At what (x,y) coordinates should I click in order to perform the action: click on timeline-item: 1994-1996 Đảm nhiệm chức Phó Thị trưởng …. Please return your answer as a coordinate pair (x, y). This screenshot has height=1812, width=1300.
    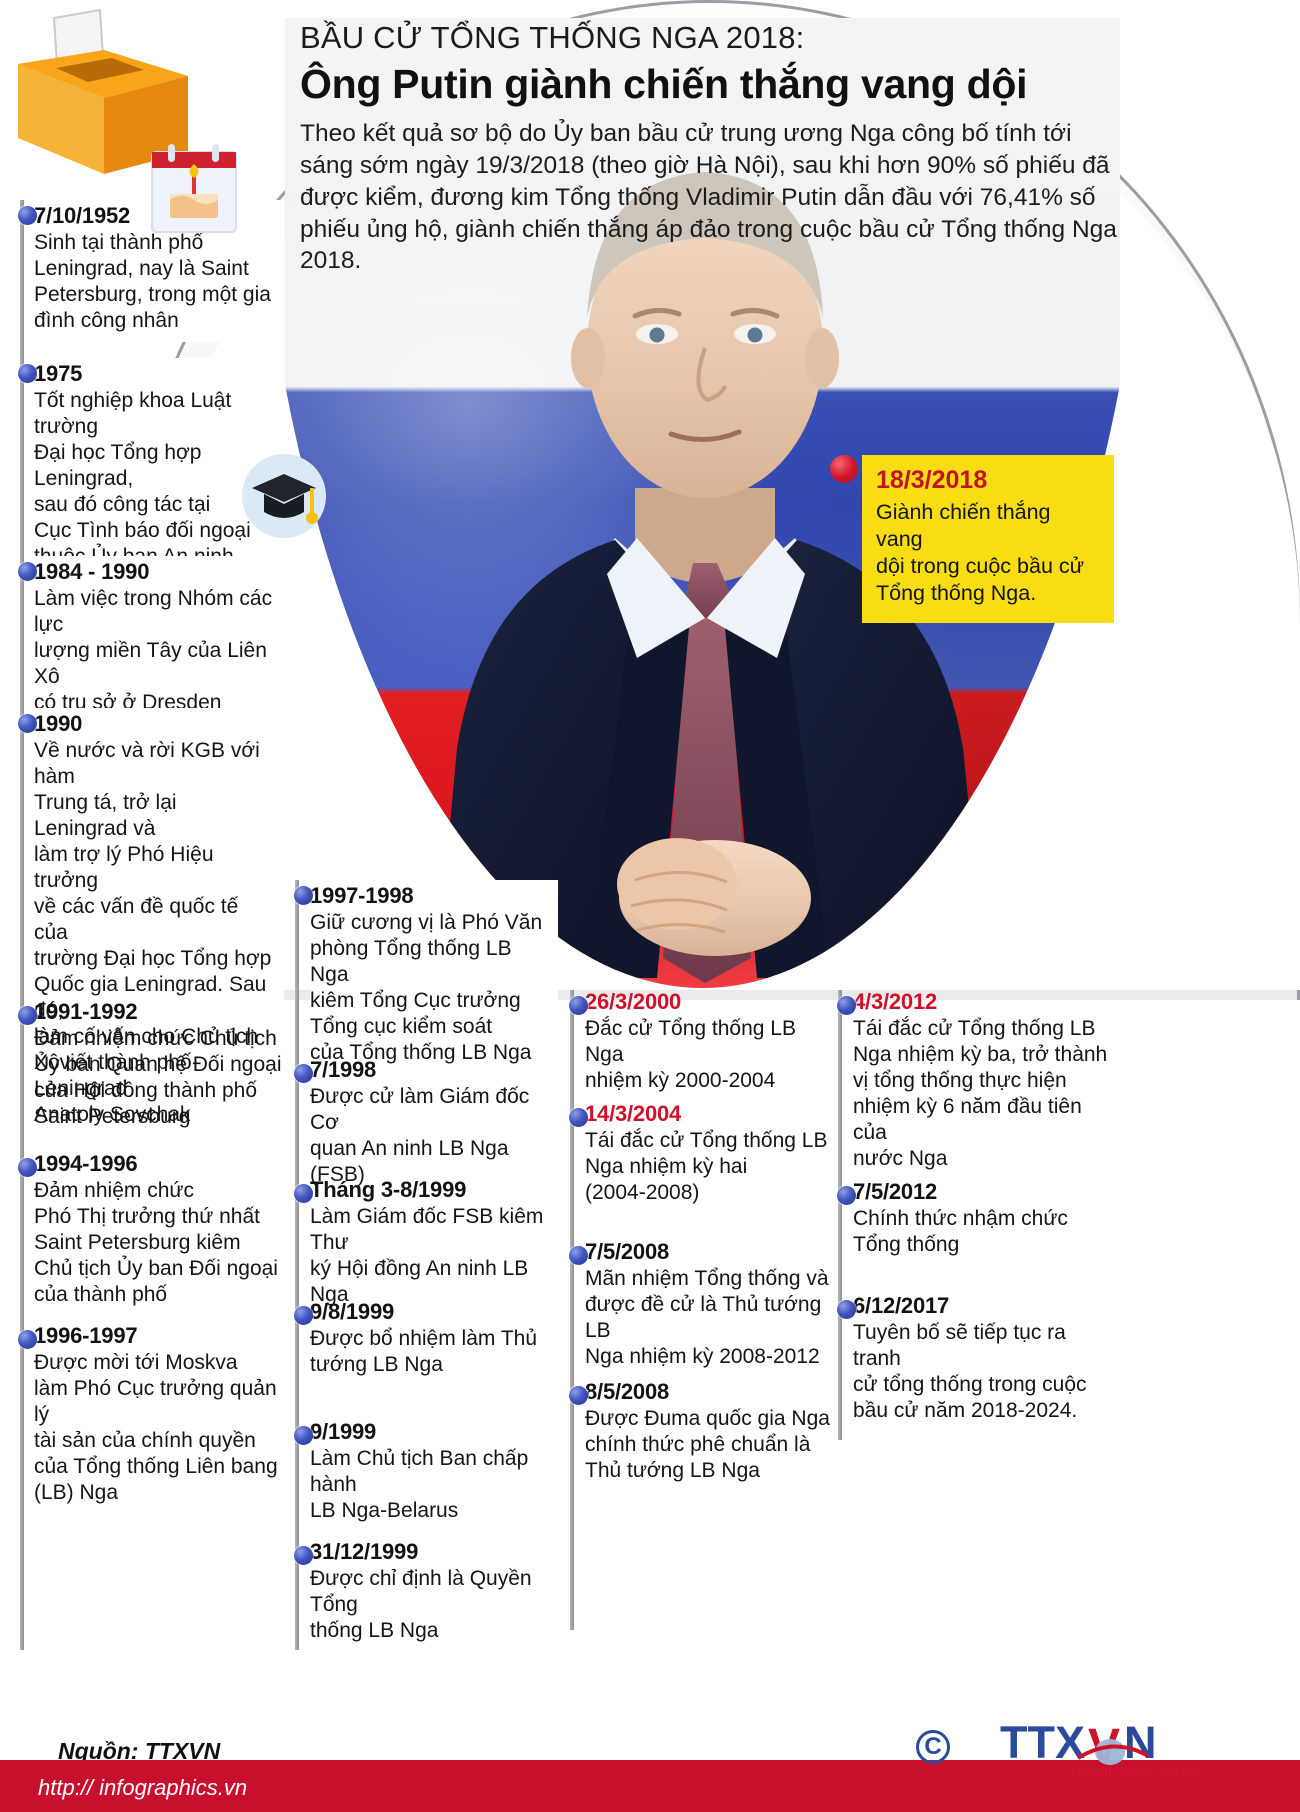
    Looking at the image, I should click on (151, 1229).